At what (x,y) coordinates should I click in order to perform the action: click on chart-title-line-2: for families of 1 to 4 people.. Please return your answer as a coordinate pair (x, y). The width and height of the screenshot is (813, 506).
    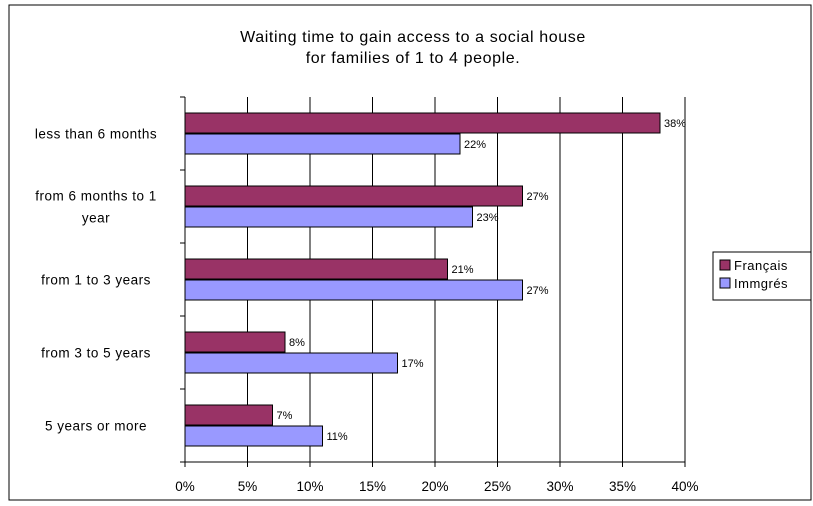
    Looking at the image, I should click on (413, 58).